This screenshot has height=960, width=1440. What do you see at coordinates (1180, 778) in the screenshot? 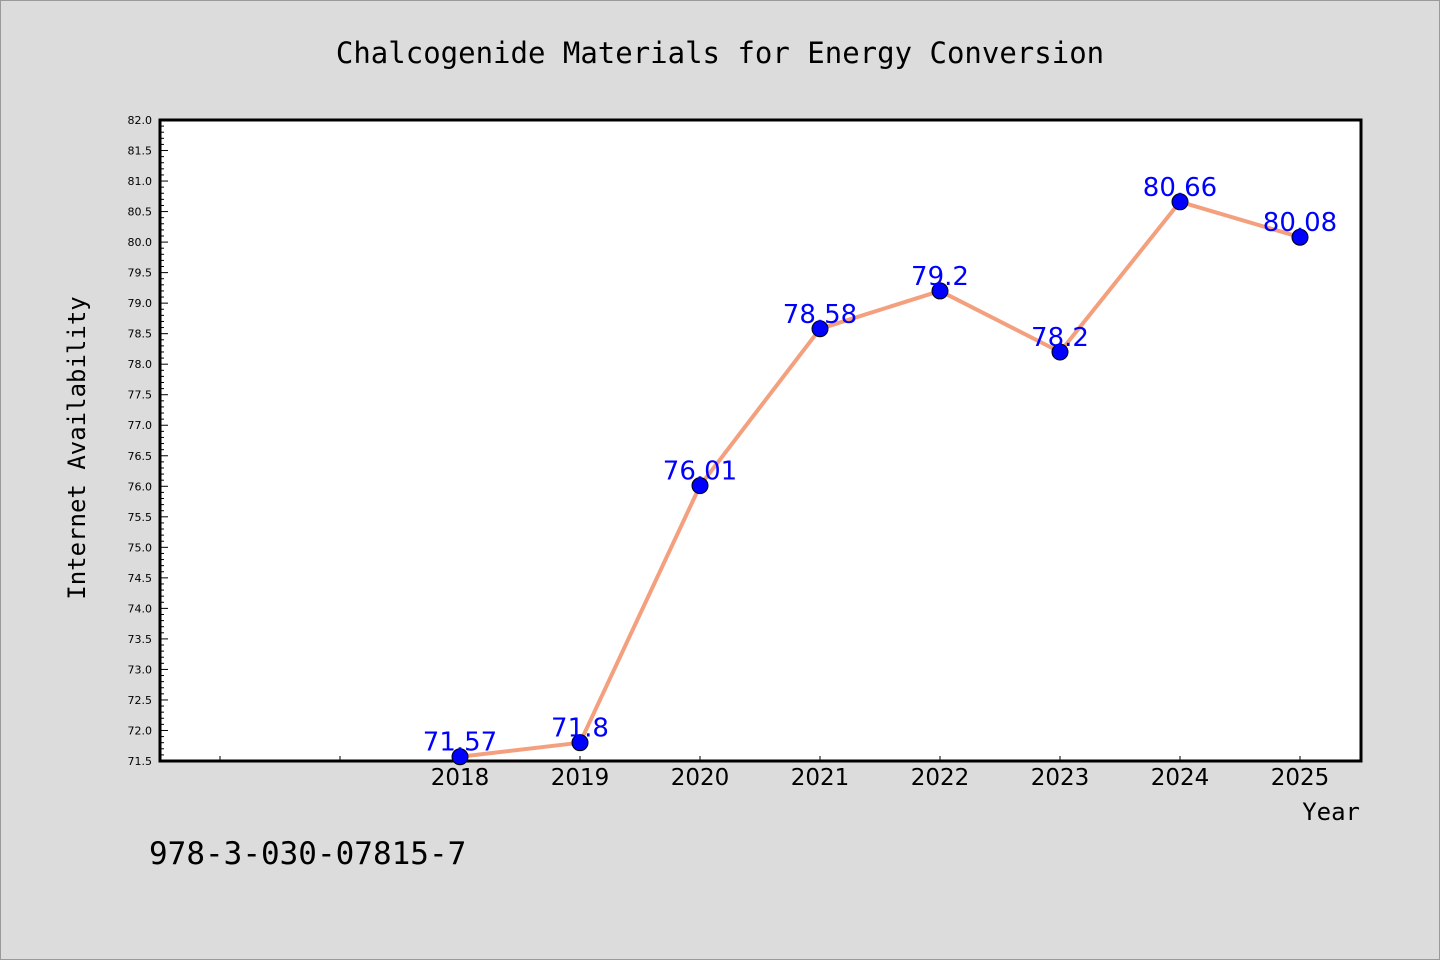
I see `x-tick-label: 2024` at bounding box center [1180, 778].